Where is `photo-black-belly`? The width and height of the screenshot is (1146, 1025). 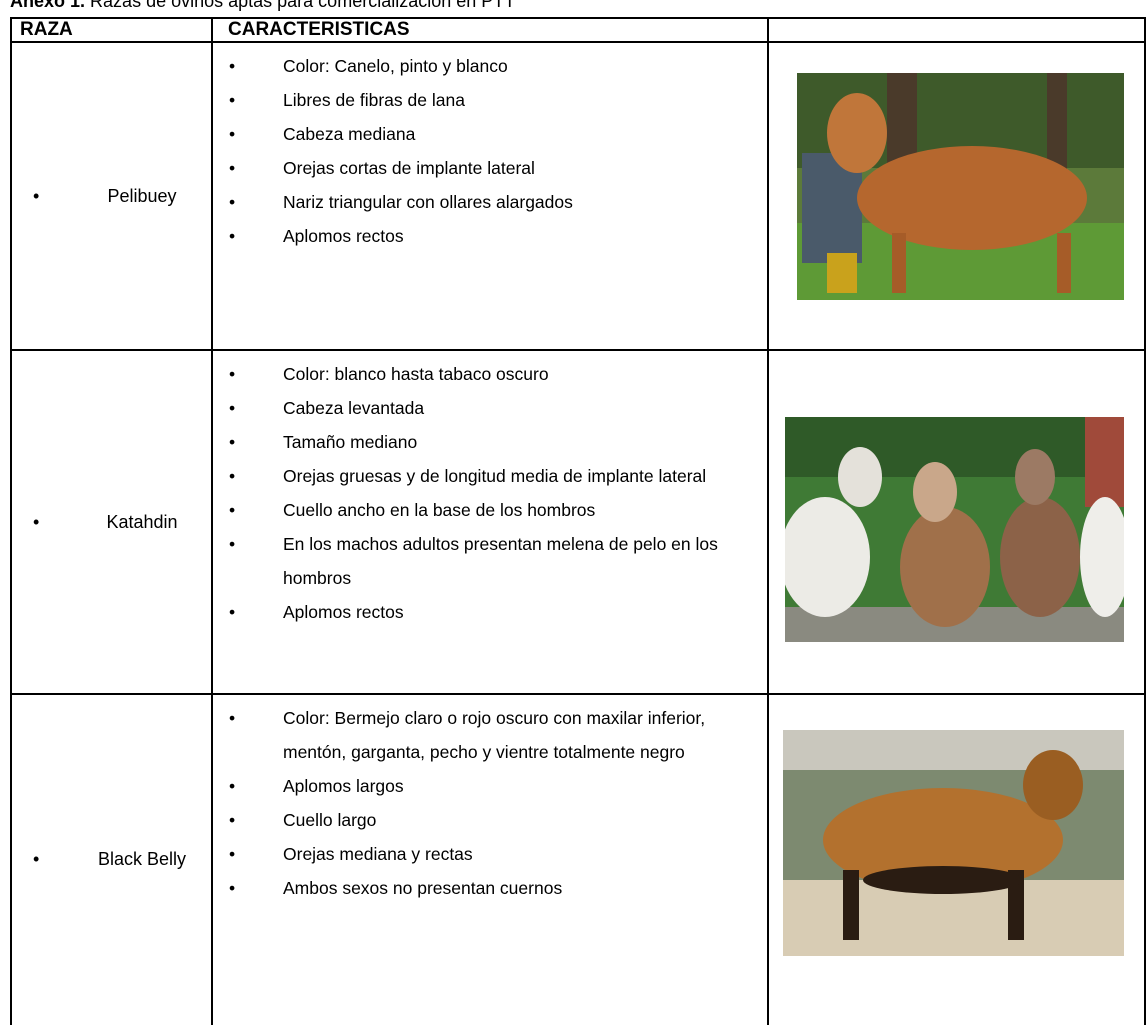
photo-black-belly is located at coordinates (953, 843).